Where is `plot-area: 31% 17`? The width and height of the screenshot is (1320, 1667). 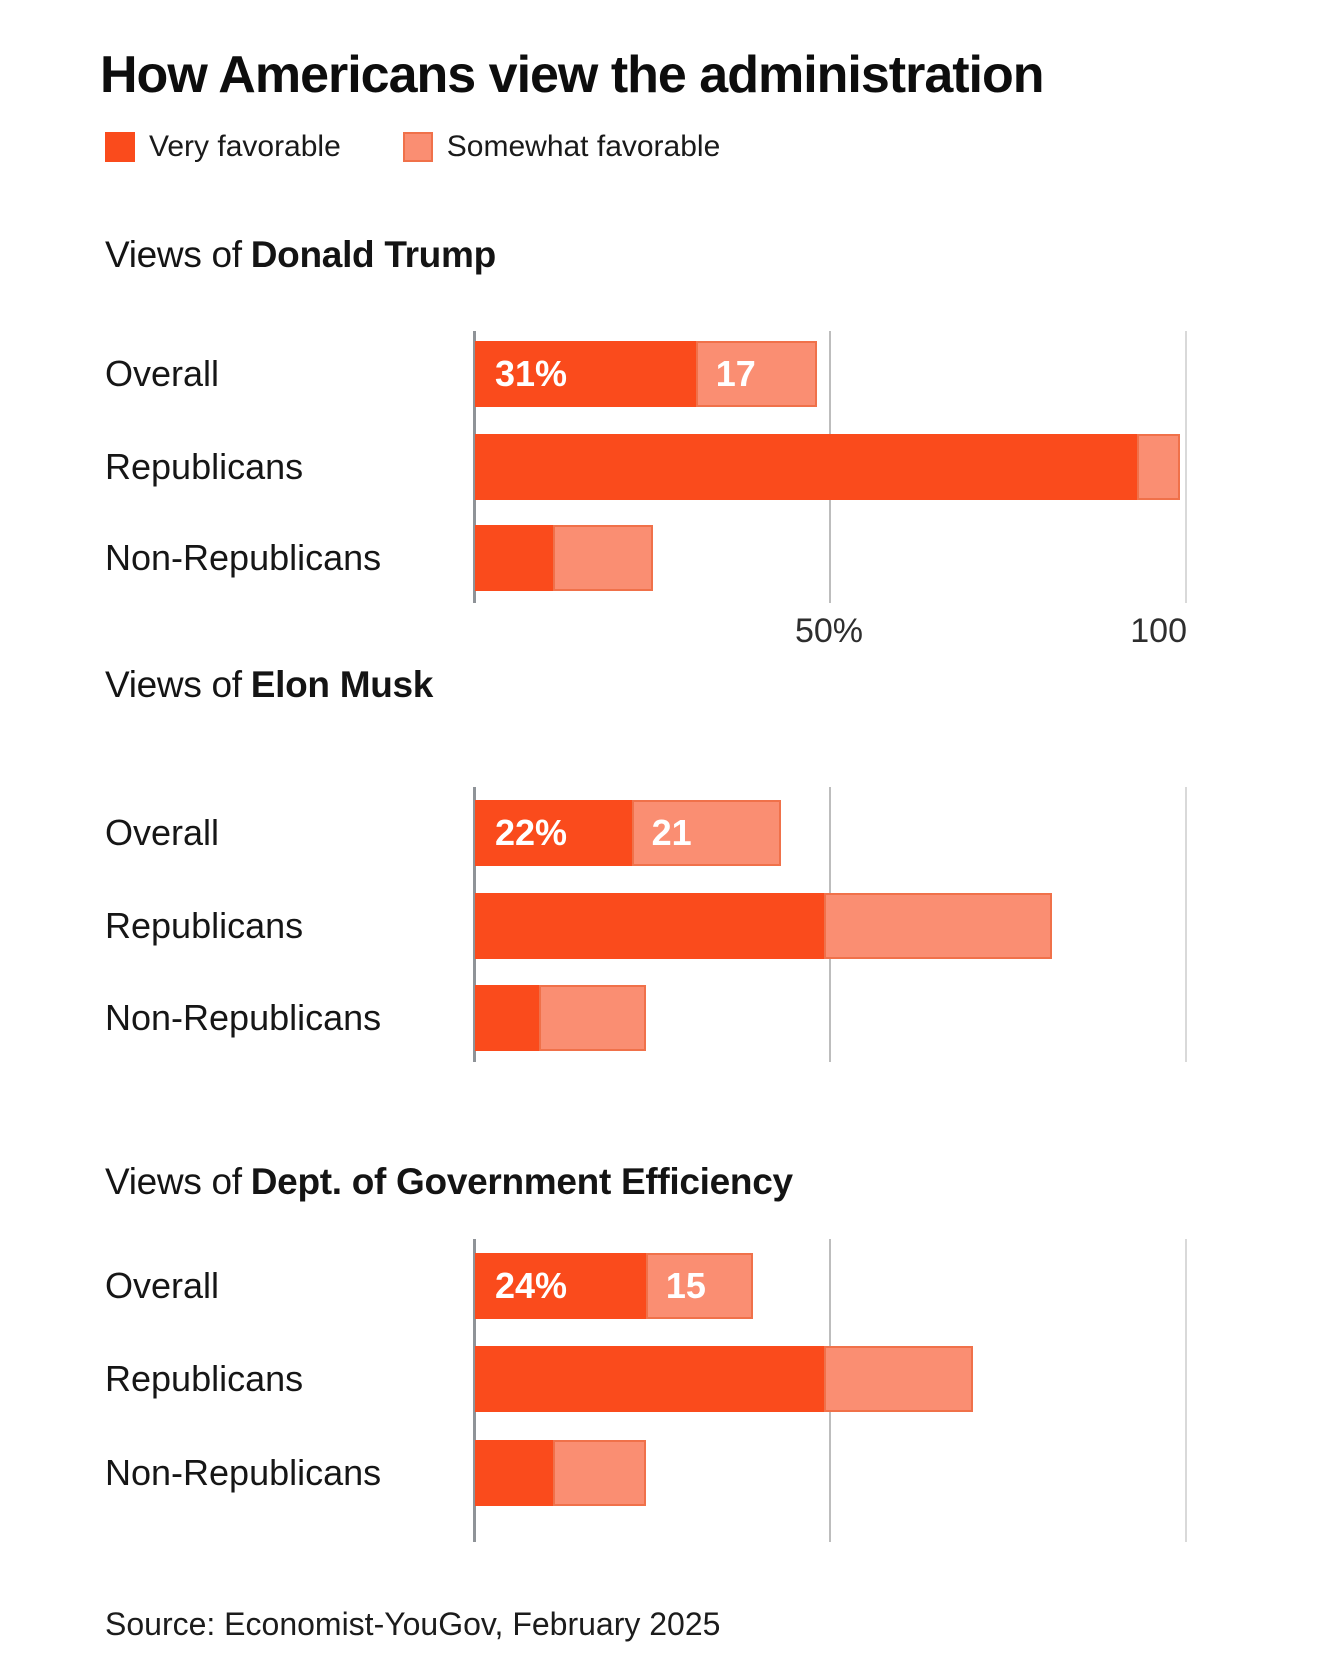 plot-area: 31% 17 is located at coordinates (832, 467).